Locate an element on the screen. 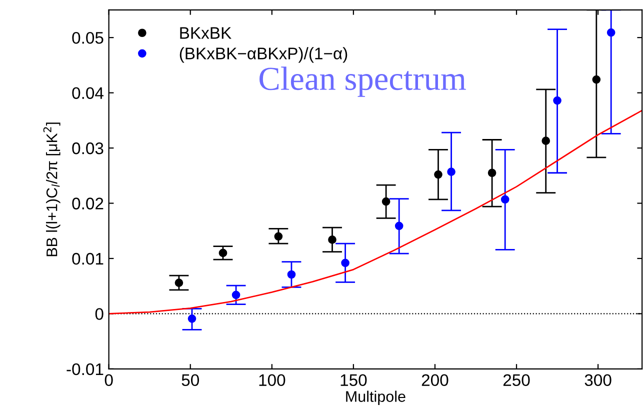 Image resolution: width=644 pixels, height=415 pixels. x-tick-label: 100 is located at coordinates (272, 380).